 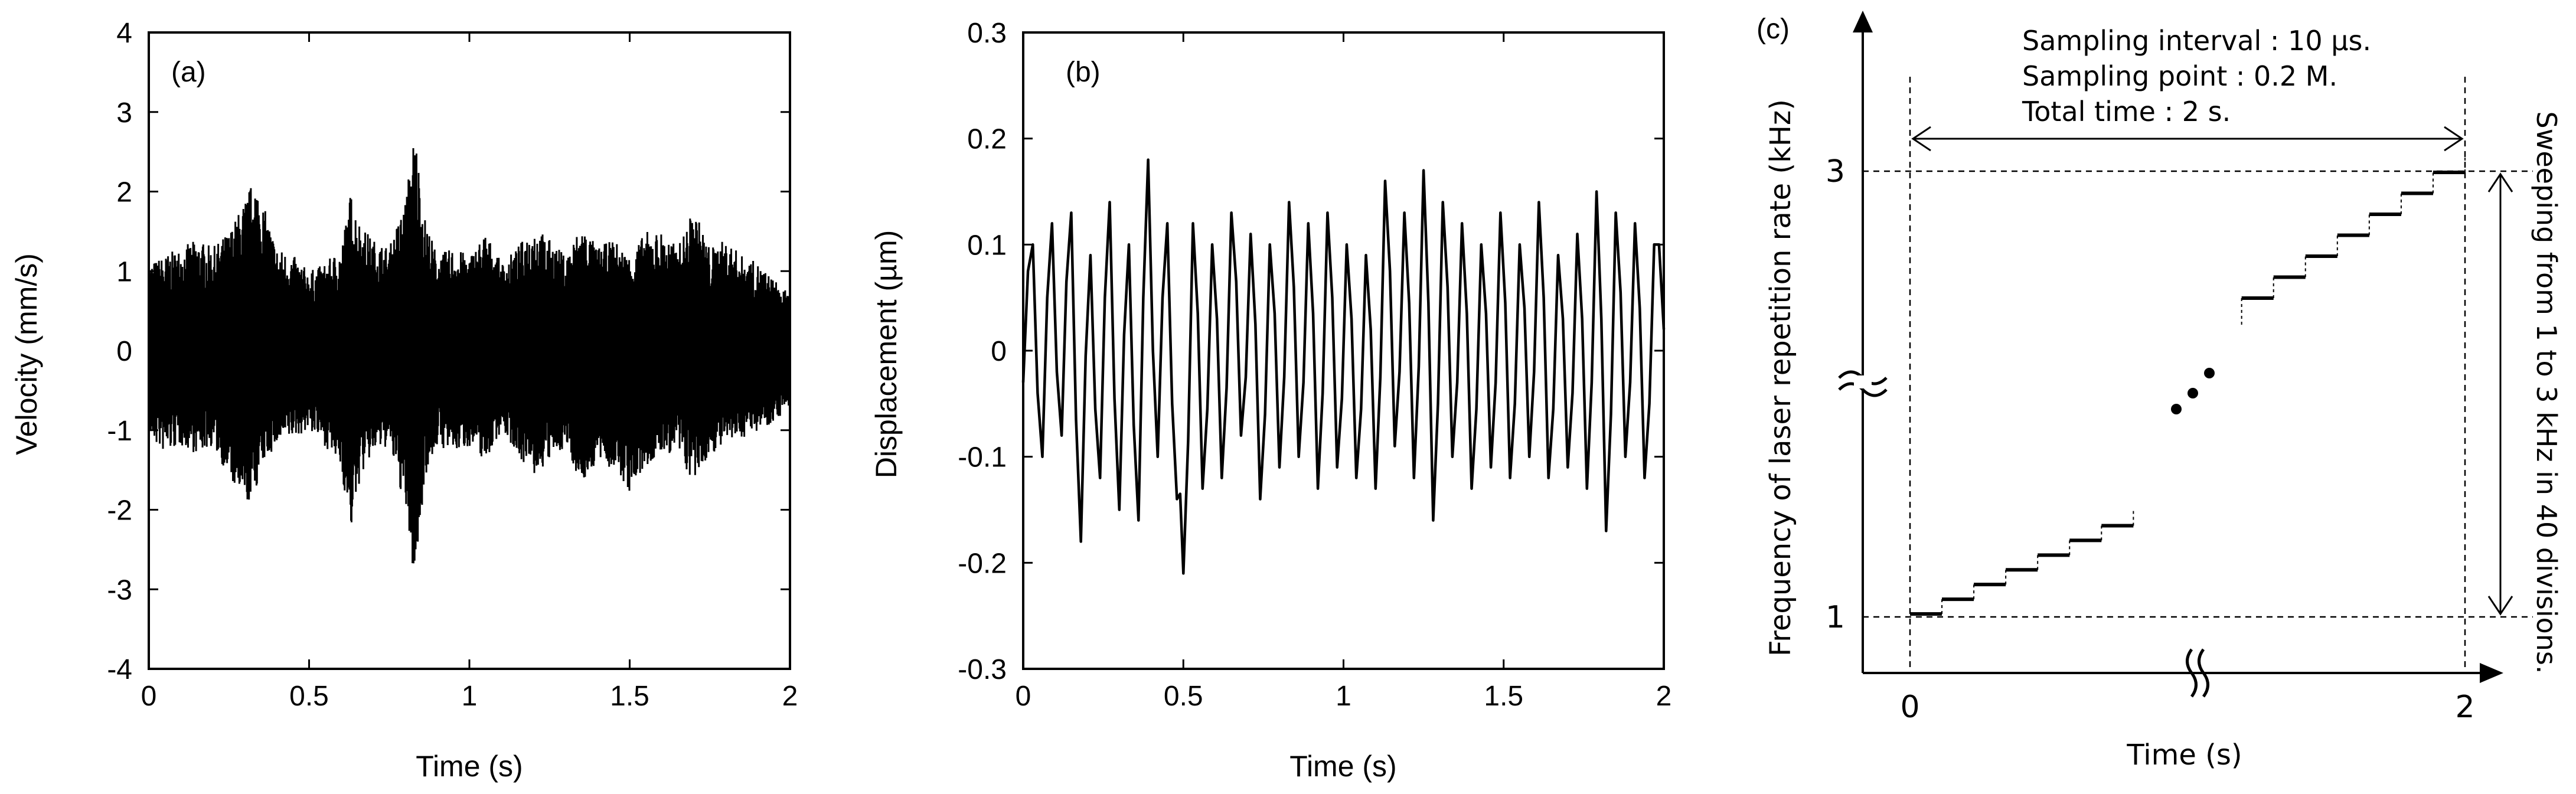 What do you see at coordinates (1863, 22) in the screenshot?
I see `panel-c-y-axis-arrowhead` at bounding box center [1863, 22].